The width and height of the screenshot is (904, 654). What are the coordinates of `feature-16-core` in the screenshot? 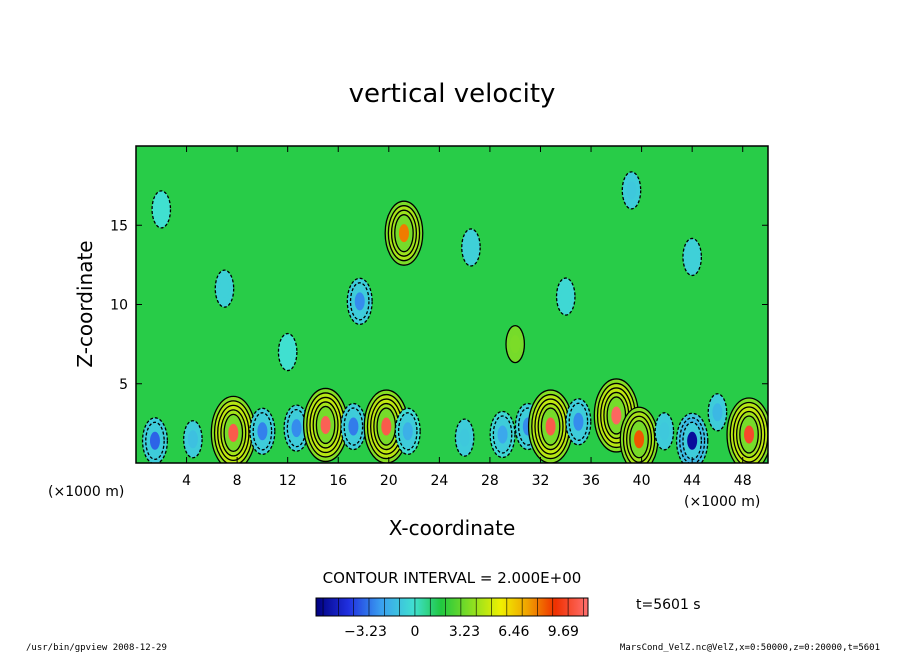 It's located at (664, 431).